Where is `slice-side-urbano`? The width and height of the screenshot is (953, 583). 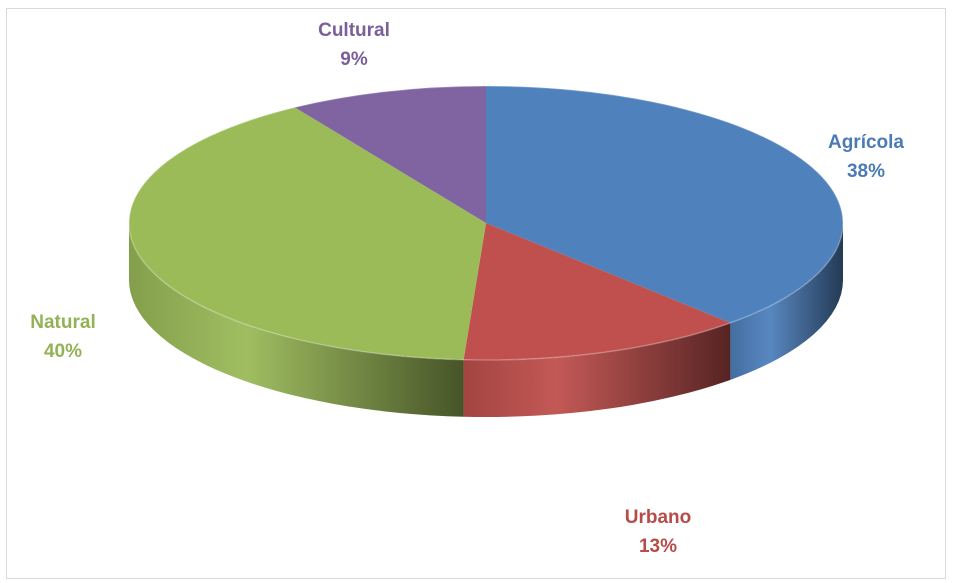 slice-side-urbano is located at coordinates (597, 369).